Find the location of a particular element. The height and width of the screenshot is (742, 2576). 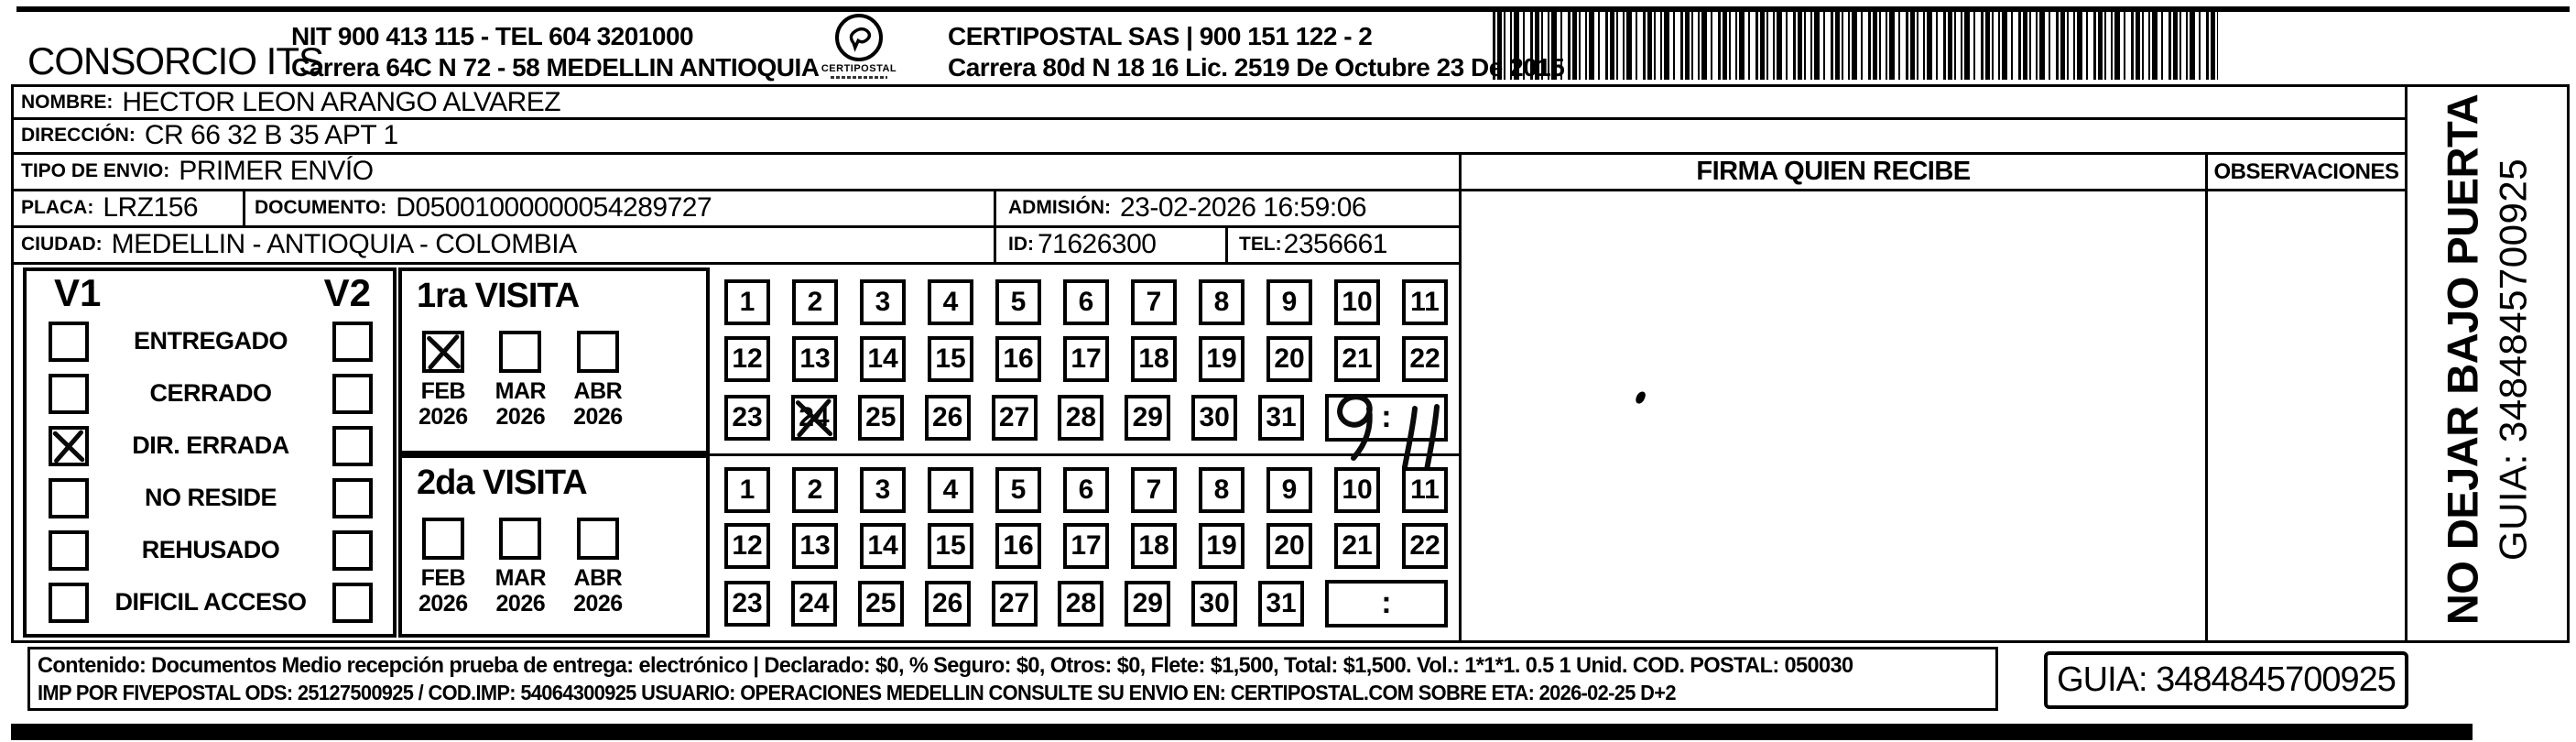

day-cell-first-5: 5 is located at coordinates (1018, 301).